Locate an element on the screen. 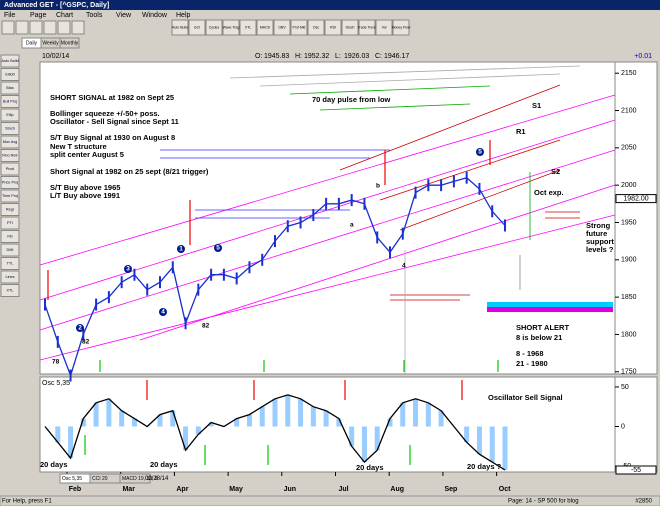 The width and height of the screenshot is (660, 506). left-tool-label: Lines is located at coordinates (9, 277).